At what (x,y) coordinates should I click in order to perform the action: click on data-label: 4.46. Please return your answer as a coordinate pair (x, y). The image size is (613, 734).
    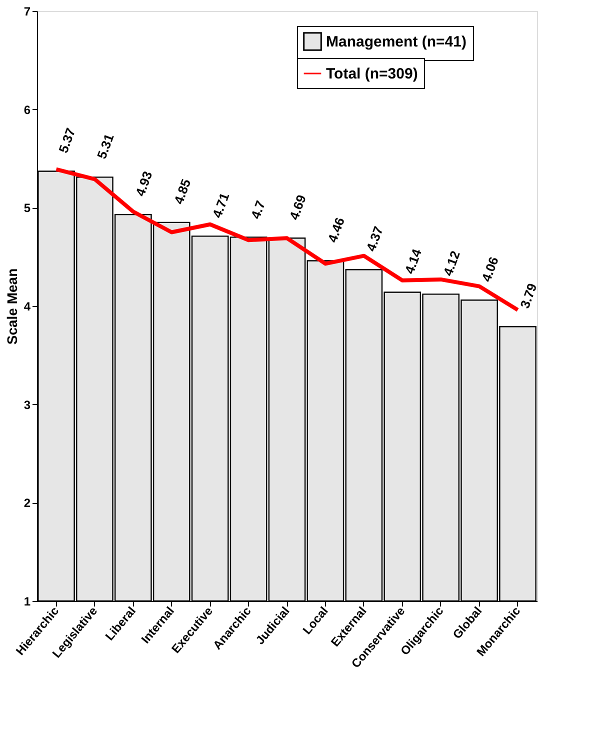
    Looking at the image, I should click on (336, 229).